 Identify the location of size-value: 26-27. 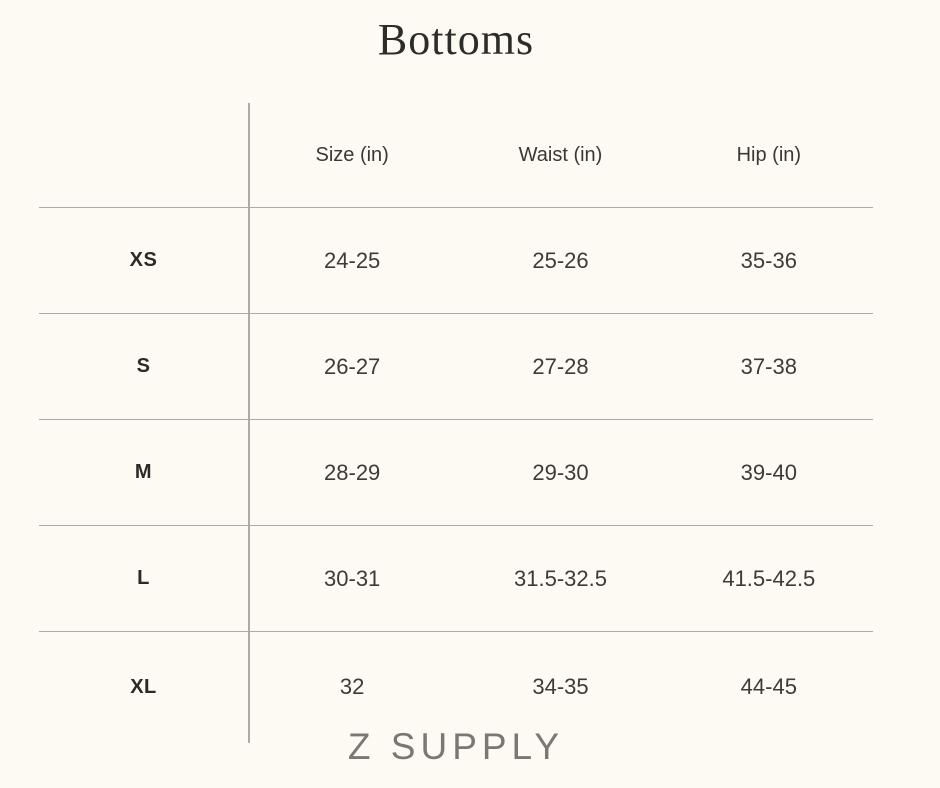
(352, 366).